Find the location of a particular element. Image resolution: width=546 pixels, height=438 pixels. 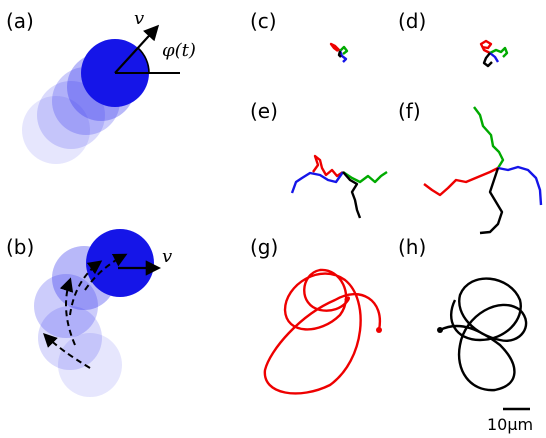

trajectories-f is located at coordinates (483, 170).